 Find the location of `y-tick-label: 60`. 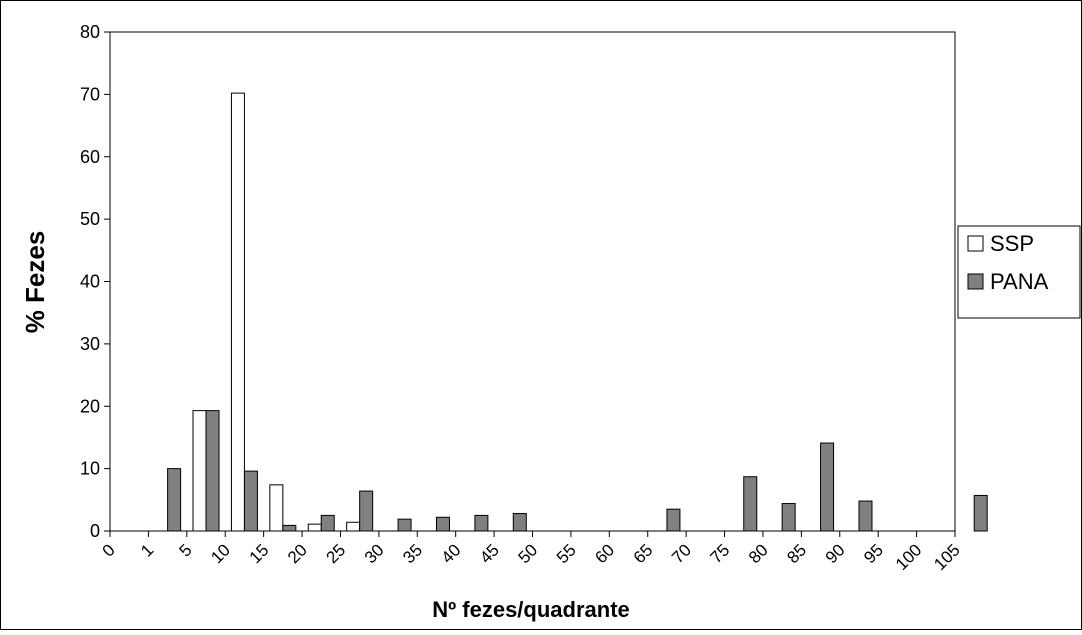

y-tick-label: 60 is located at coordinates (90, 157).